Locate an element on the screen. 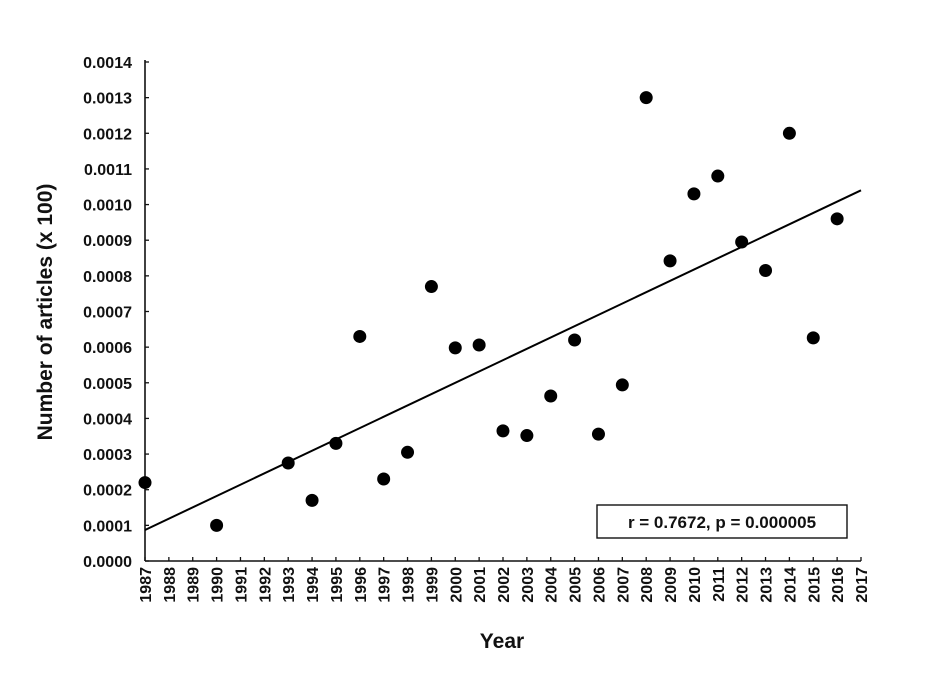 Image resolution: width=939 pixels, height=678 pixels. y-tick-label: 0.0006 is located at coordinates (107, 348).